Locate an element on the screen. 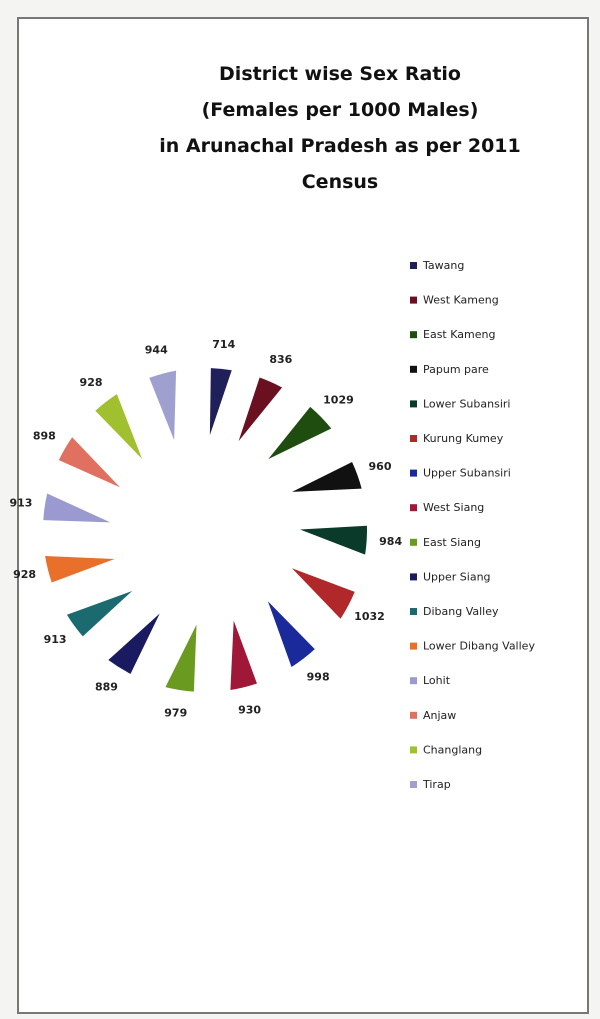  value-label: 1032 is located at coordinates (369, 616).